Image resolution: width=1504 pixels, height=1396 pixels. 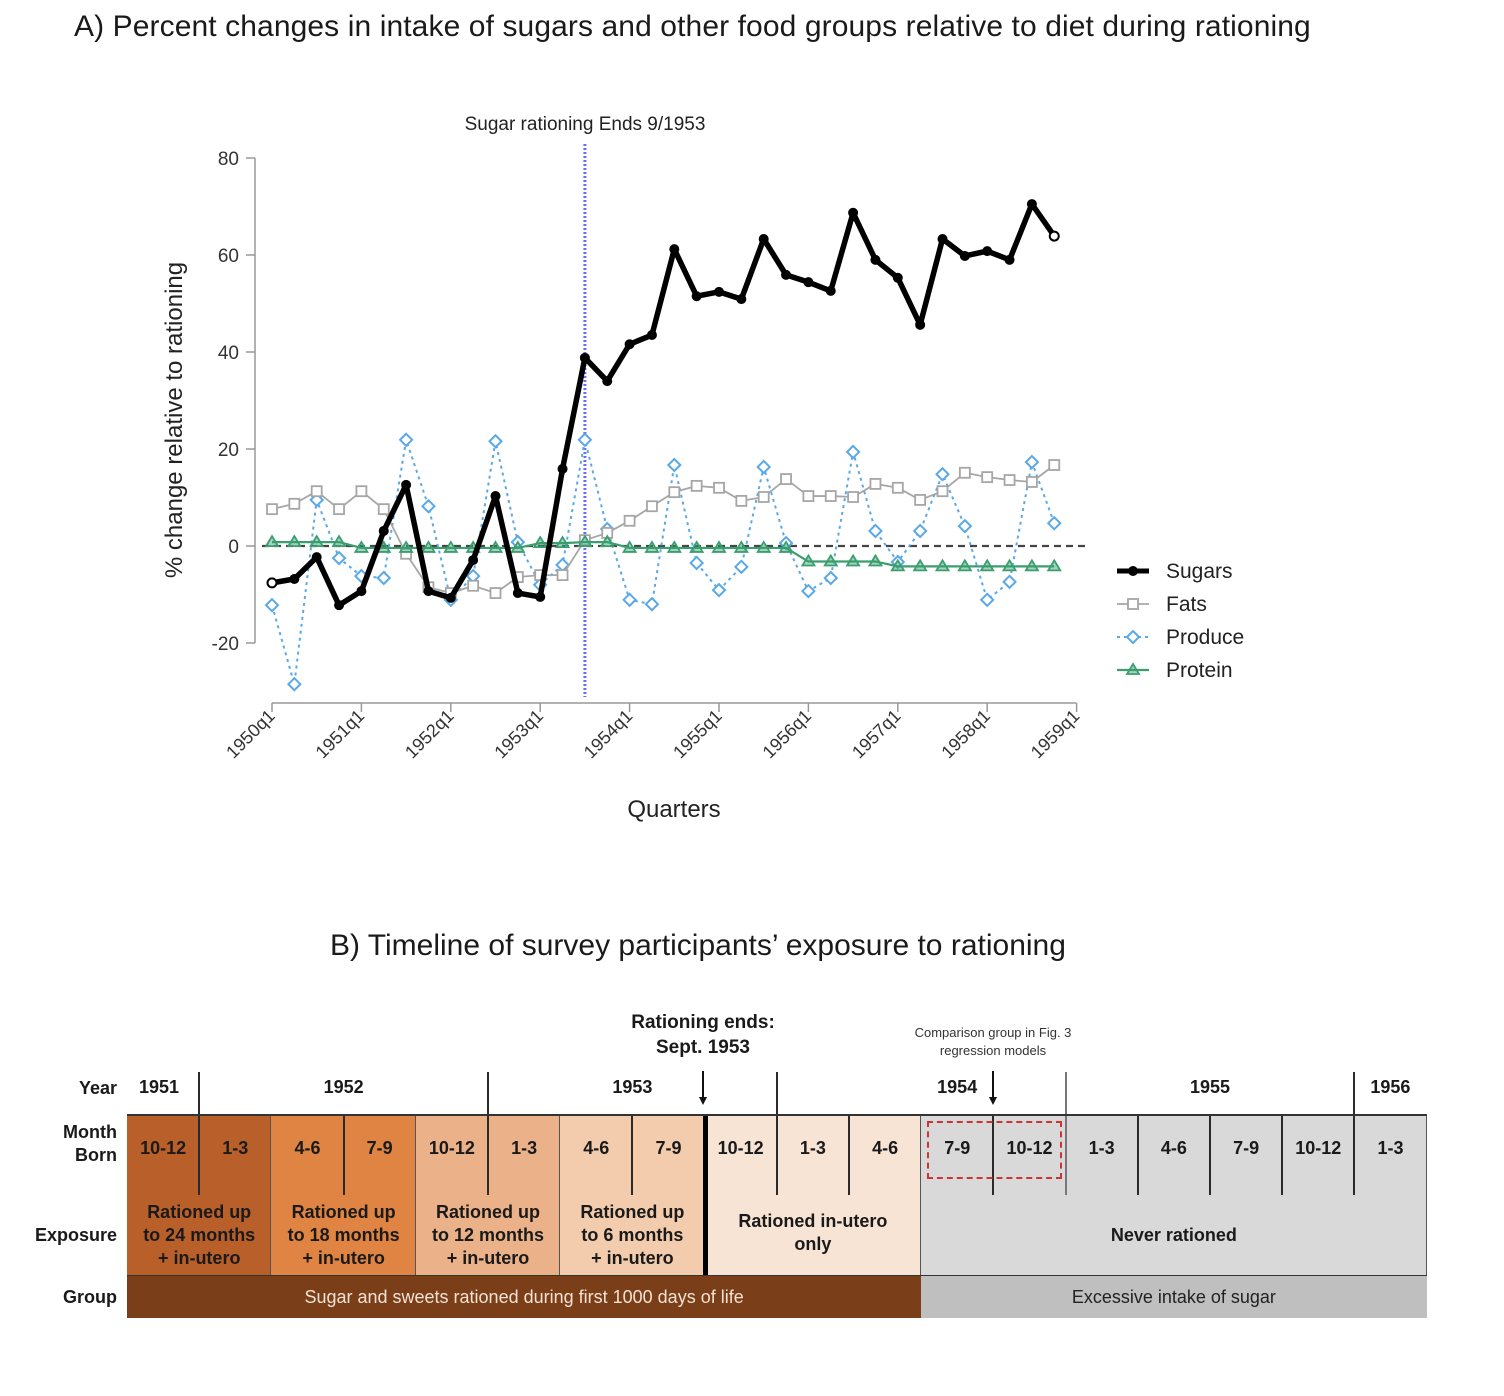 What do you see at coordinates (1210, 1087) in the screenshot?
I see `year-label: 1955` at bounding box center [1210, 1087].